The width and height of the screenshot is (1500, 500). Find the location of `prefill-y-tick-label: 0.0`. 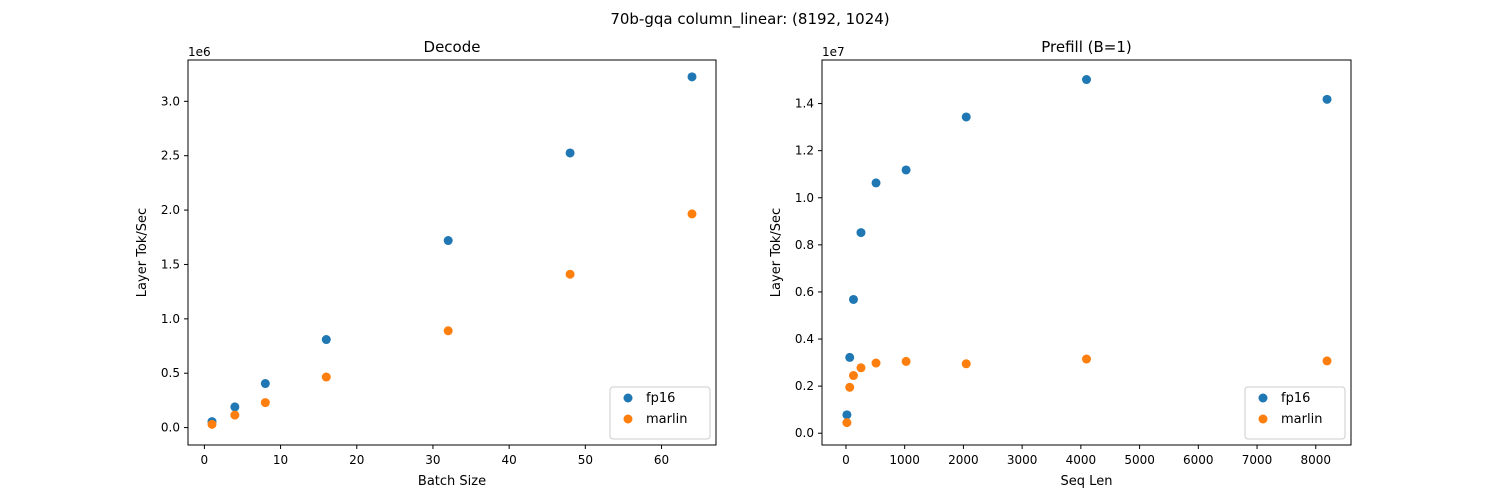

prefill-y-tick-label: 0.0 is located at coordinates (804, 433).